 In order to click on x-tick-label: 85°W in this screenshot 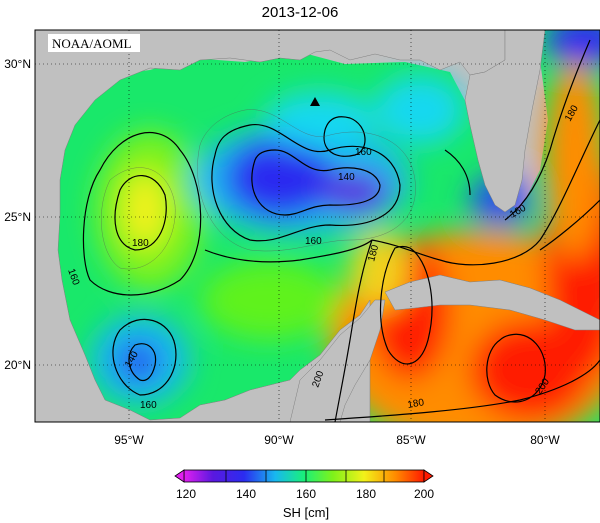, I will do `click(411, 440)`.